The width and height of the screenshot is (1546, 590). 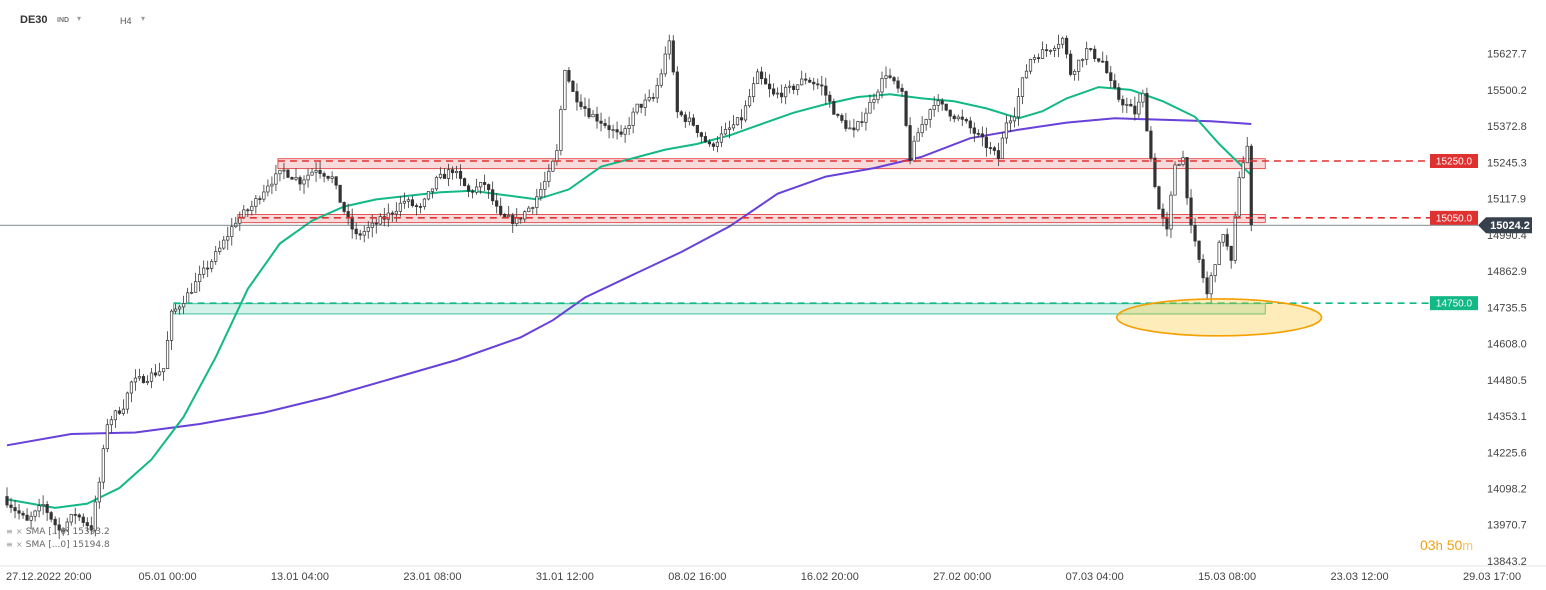 I want to click on x-tick-label: 23.03 12:00, so click(x=1360, y=577).